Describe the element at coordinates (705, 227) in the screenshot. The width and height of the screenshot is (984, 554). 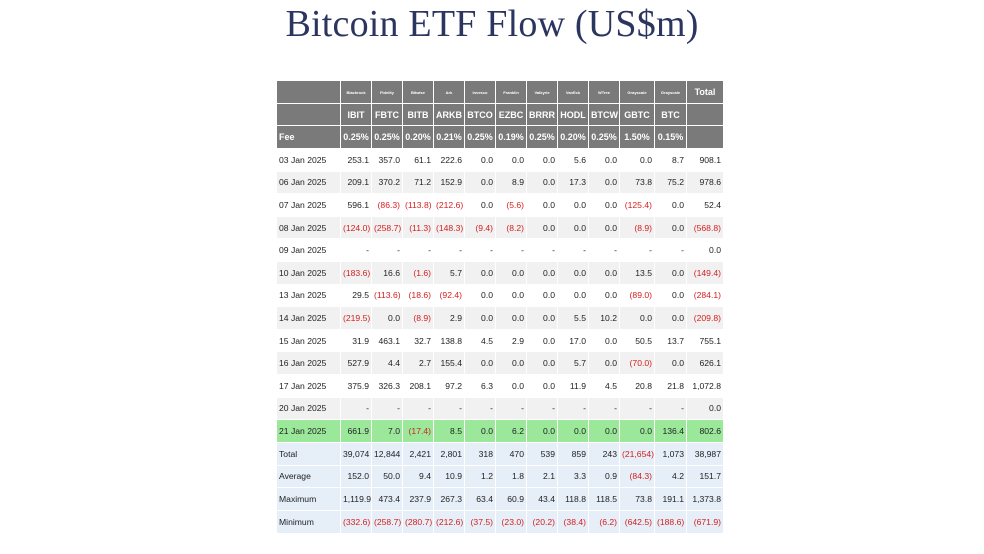
I see `row-total-cell: (568.8)` at that location.